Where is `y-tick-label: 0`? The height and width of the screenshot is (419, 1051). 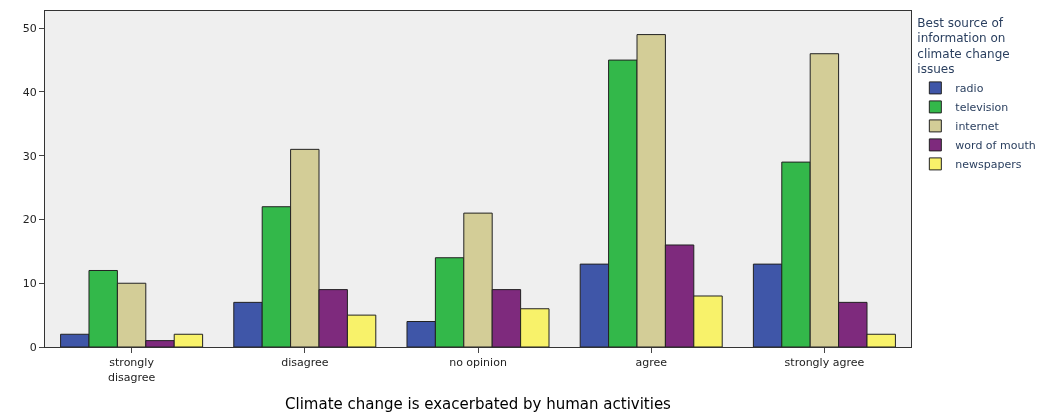 y-tick-label: 0 is located at coordinates (33, 347).